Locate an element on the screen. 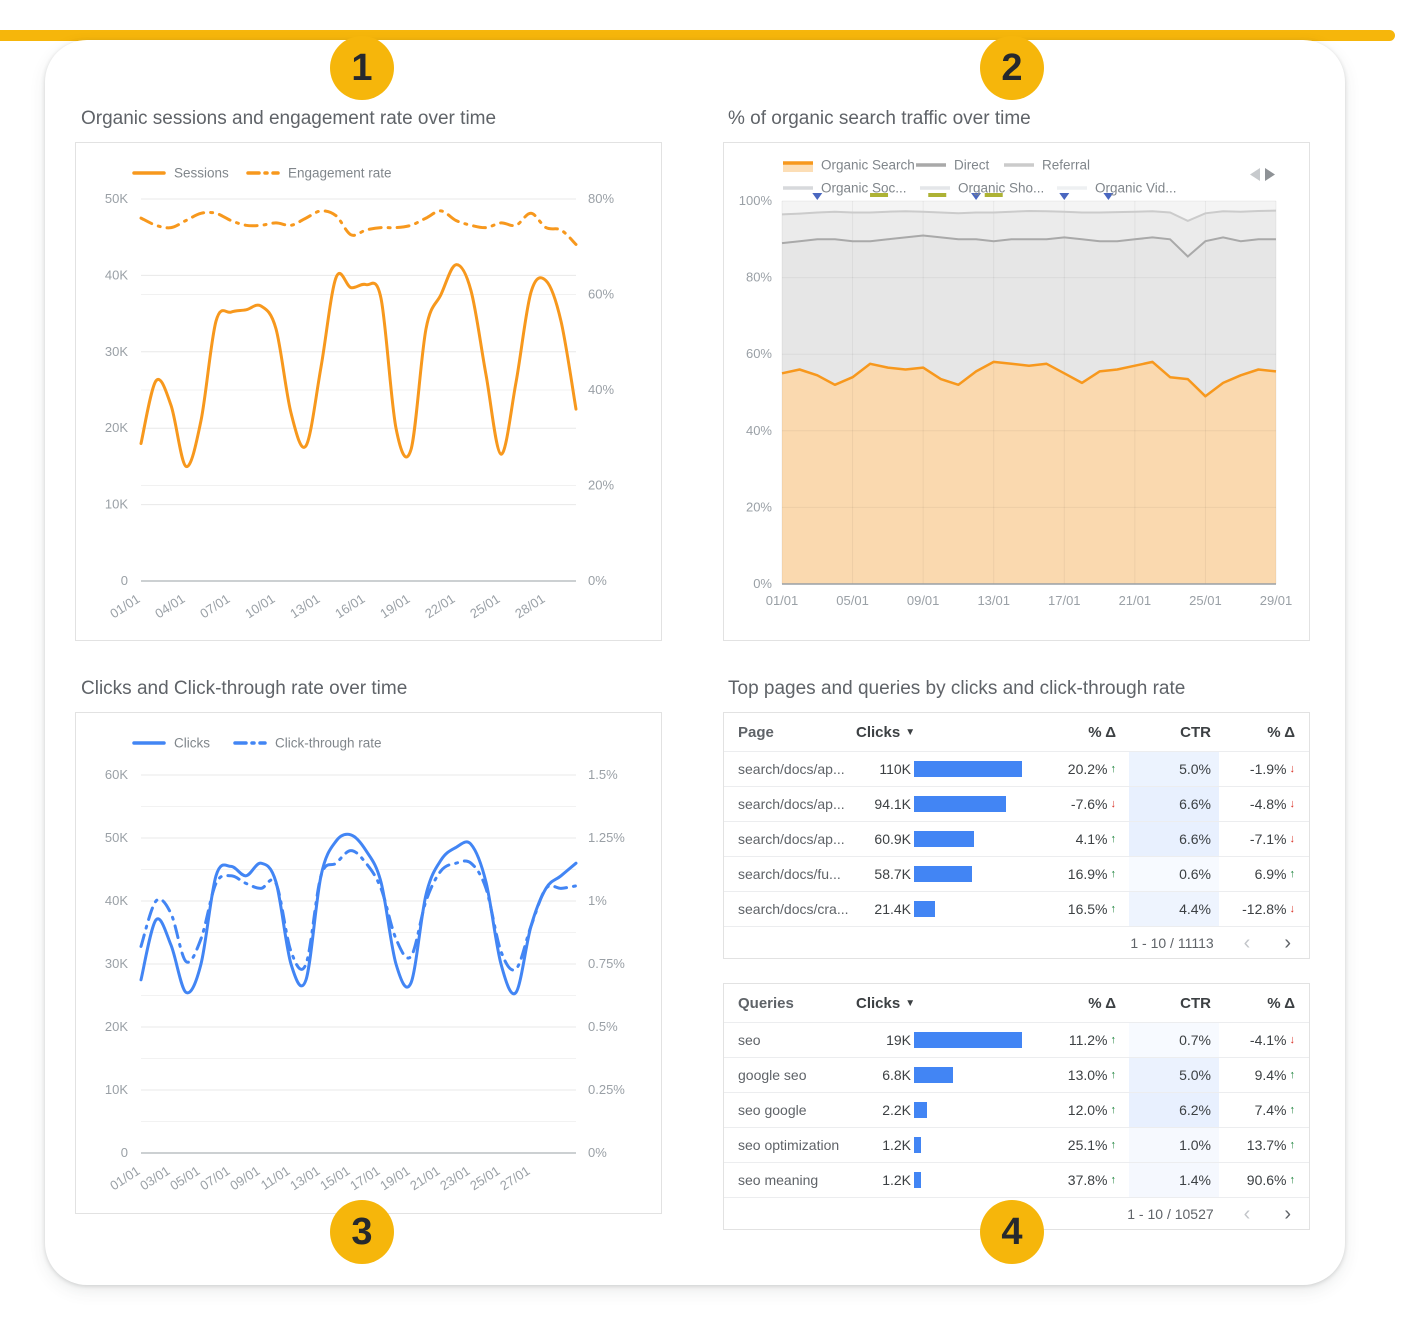  x-axis-label: 25/01 is located at coordinates (484, 606).